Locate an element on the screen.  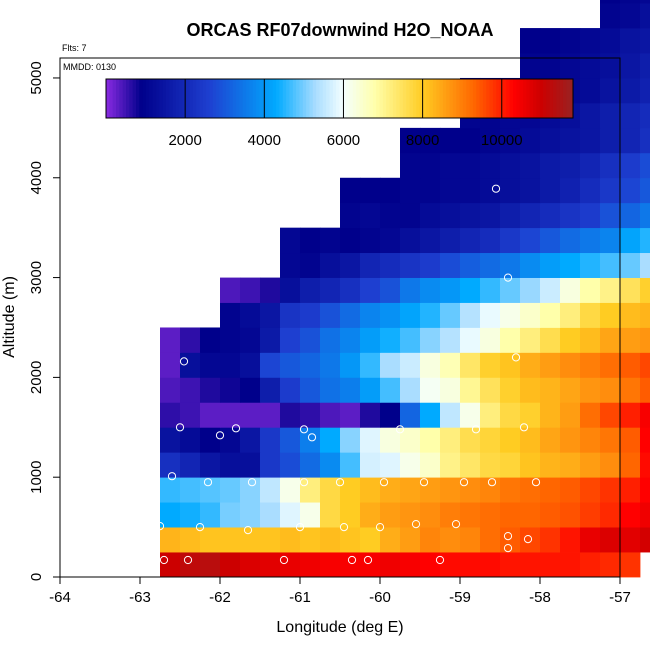
colorbar-frame is located at coordinates (339, 98).